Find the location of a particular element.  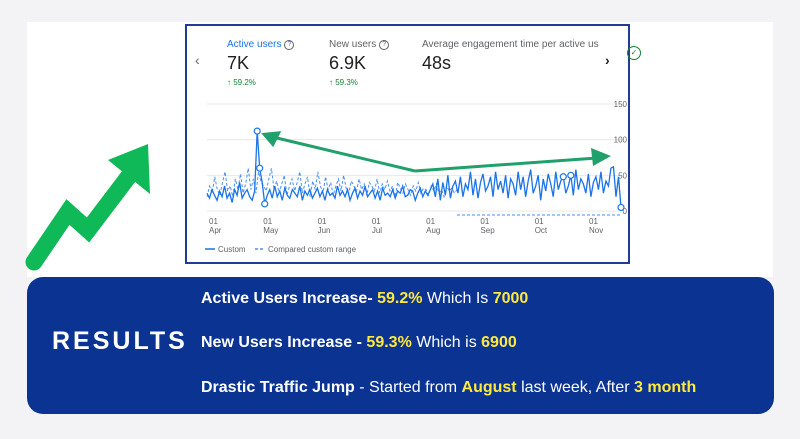

legend-compared-label: Compared custom range is located at coordinates (312, 249).